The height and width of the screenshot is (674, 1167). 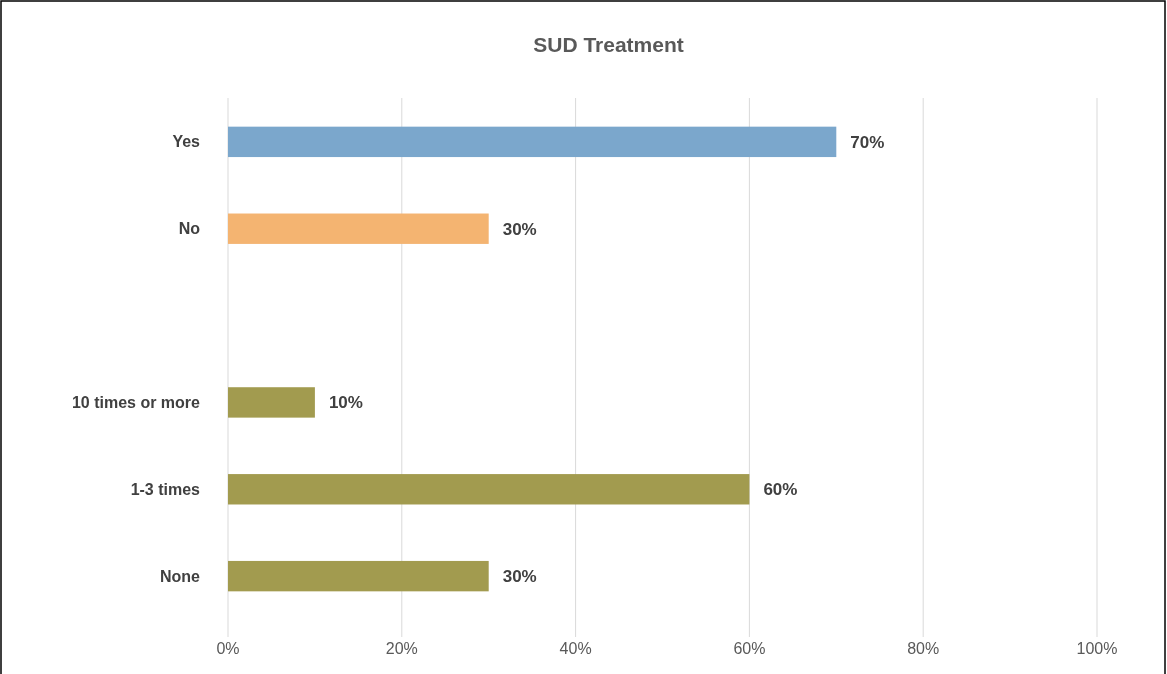 I want to click on x-tick-label: 80%, so click(x=923, y=648).